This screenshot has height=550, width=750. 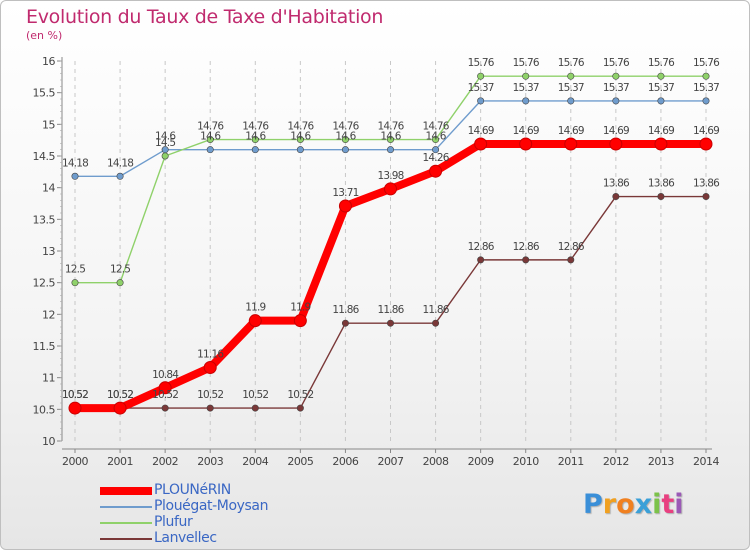 I want to click on x-tick-label: 2003, so click(x=210, y=461).